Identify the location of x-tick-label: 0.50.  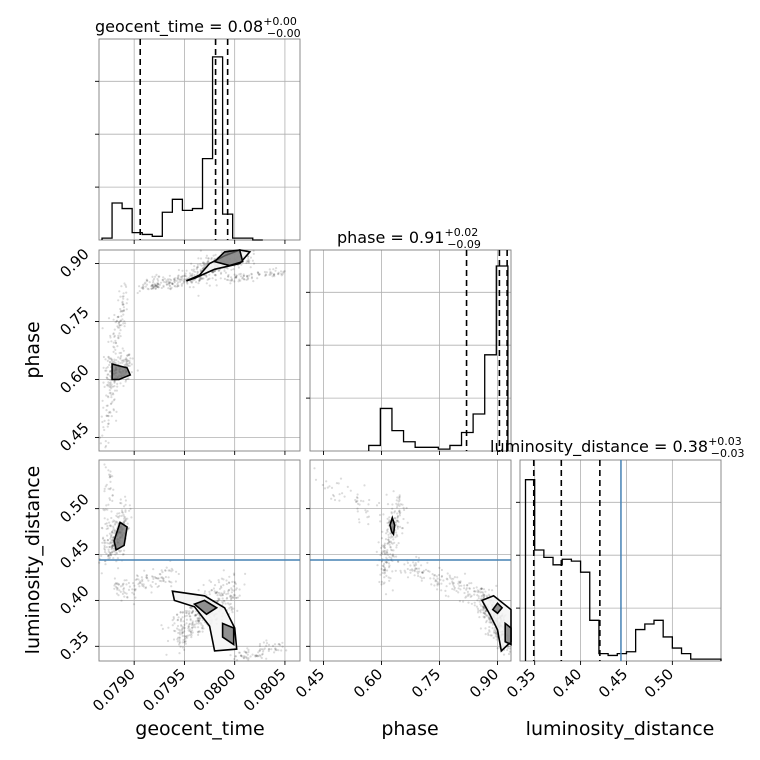
(659, 683).